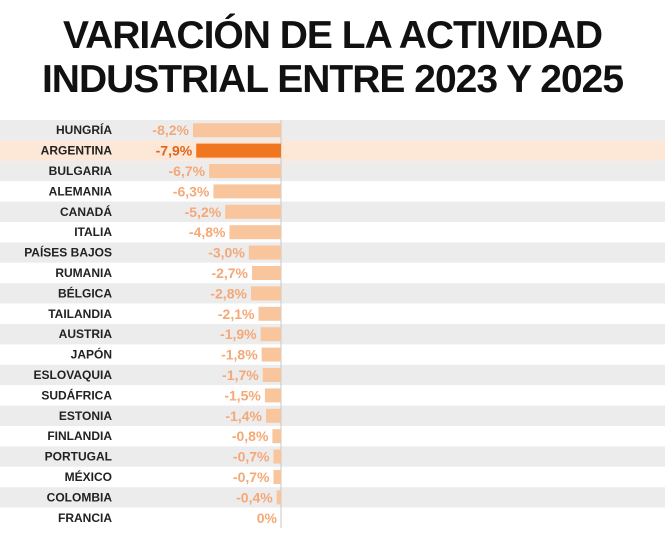 The image size is (665, 533). Describe the element at coordinates (86, 211) in the screenshot. I see `category-label: CANADÁ` at that location.